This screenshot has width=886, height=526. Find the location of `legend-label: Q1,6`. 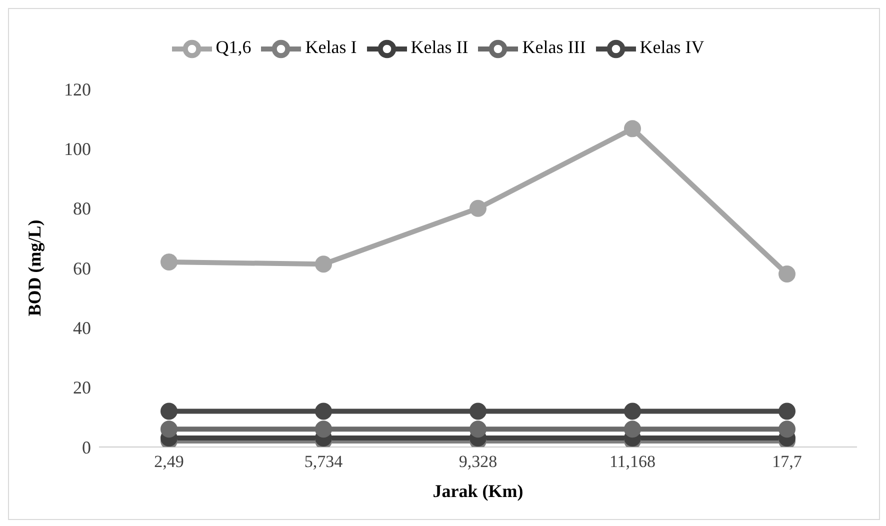

legend-label: Q1,6 is located at coordinates (234, 47).